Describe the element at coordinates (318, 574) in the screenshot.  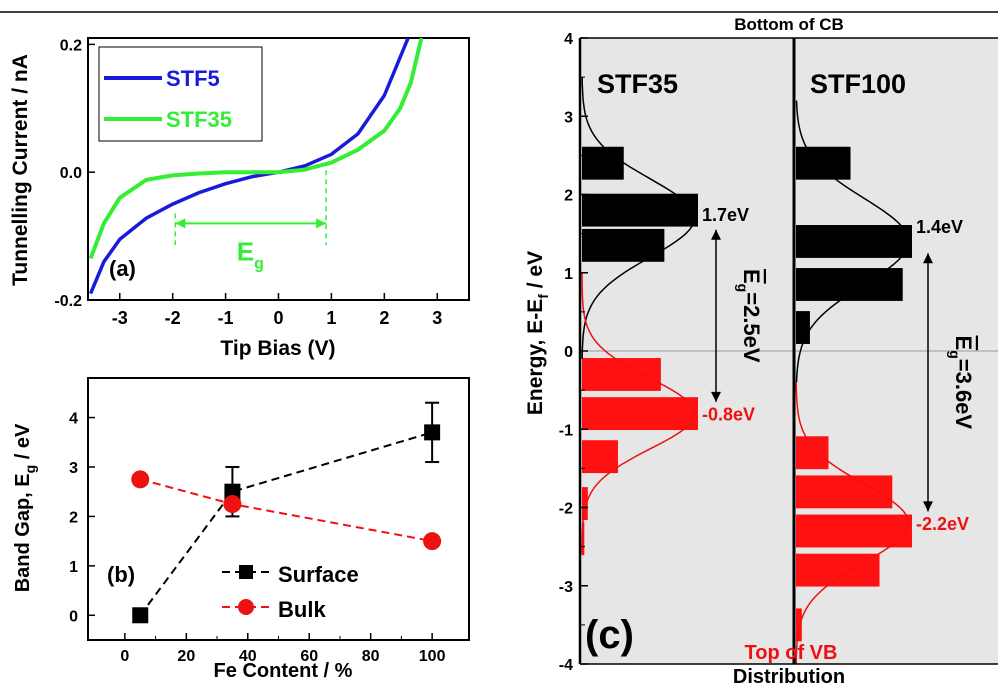
I see `legend-label-surface: Surface` at that location.